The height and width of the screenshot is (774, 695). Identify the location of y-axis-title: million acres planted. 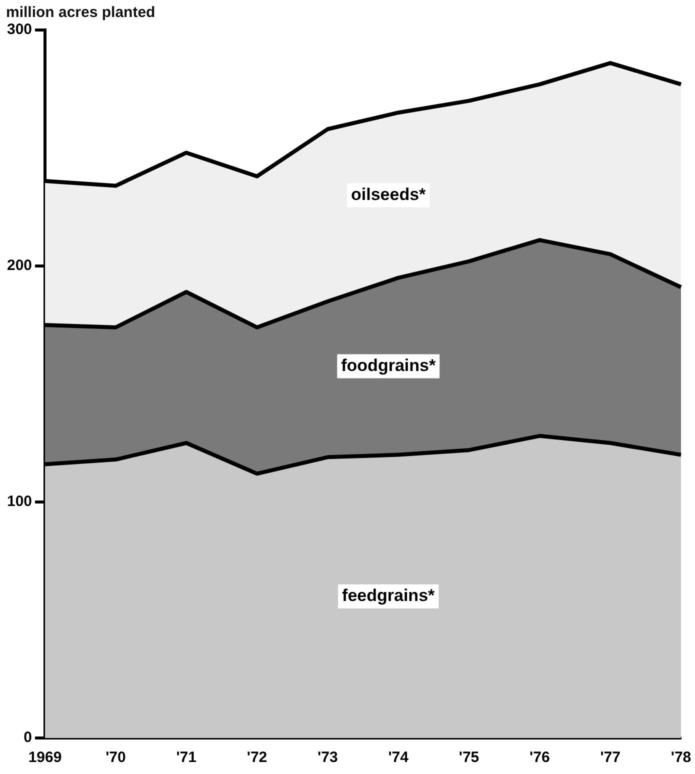
(81, 12).